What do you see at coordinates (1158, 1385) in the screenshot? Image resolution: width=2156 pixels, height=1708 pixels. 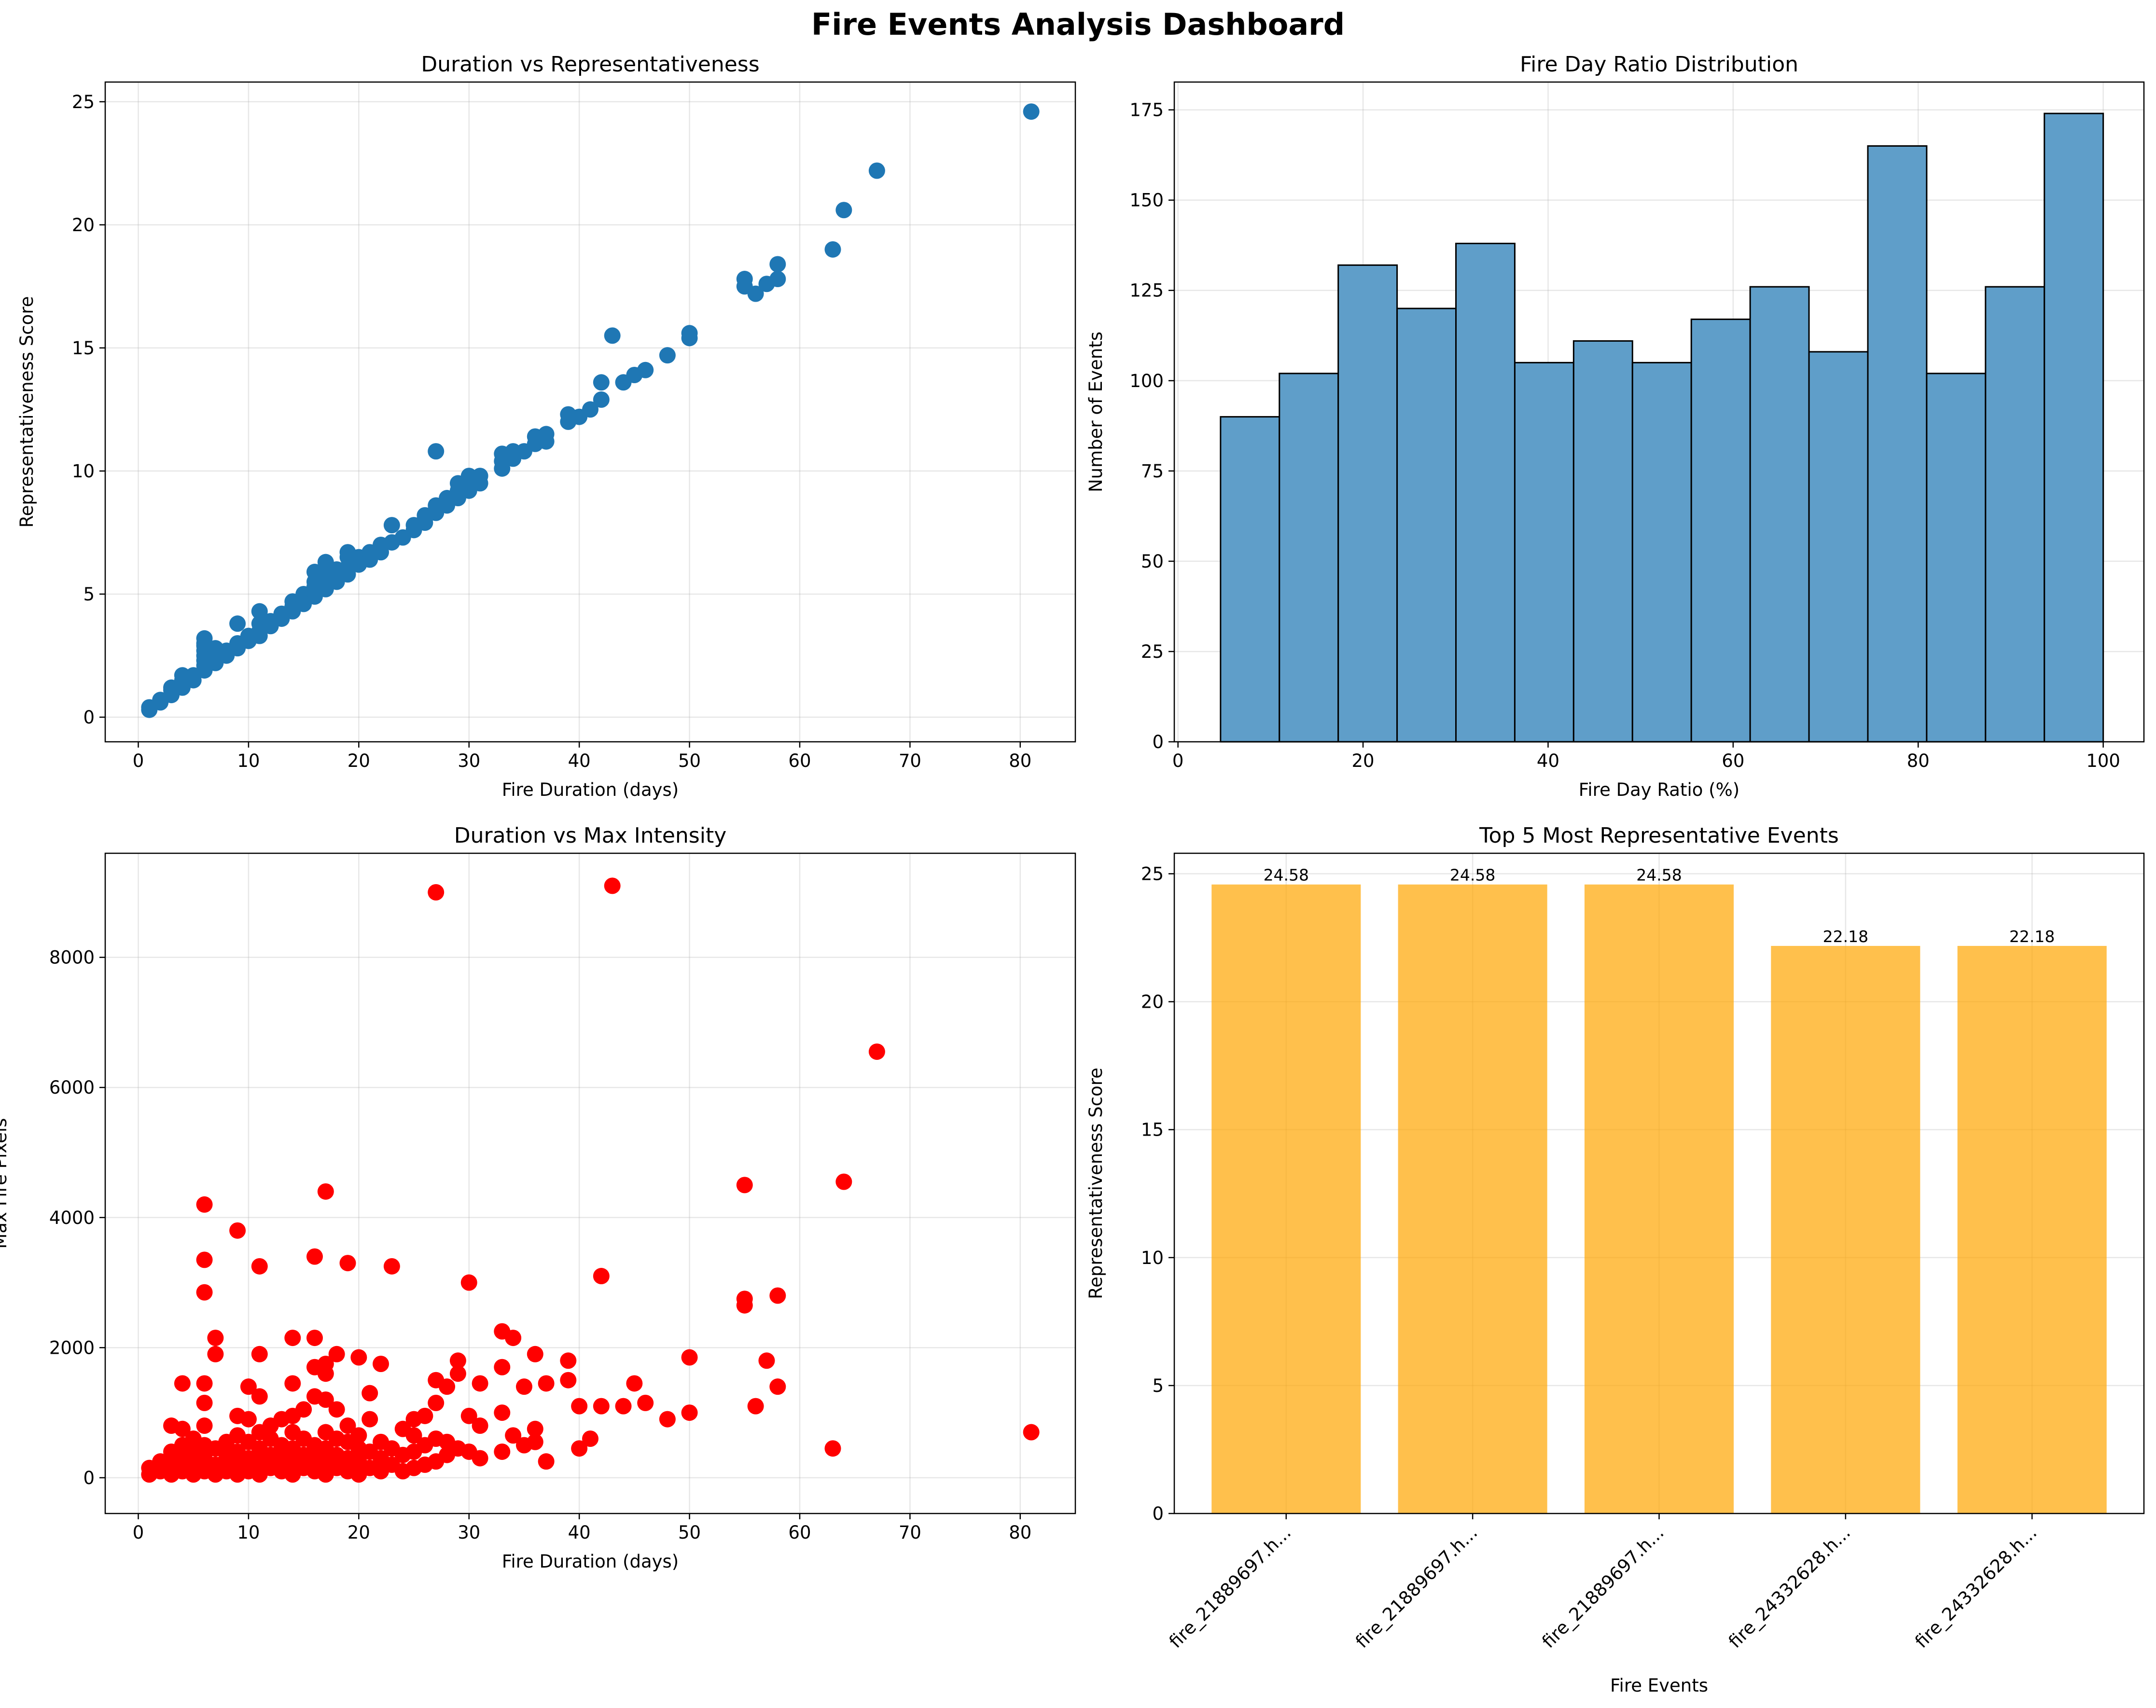 I see `y-tick-label: 5` at bounding box center [1158, 1385].